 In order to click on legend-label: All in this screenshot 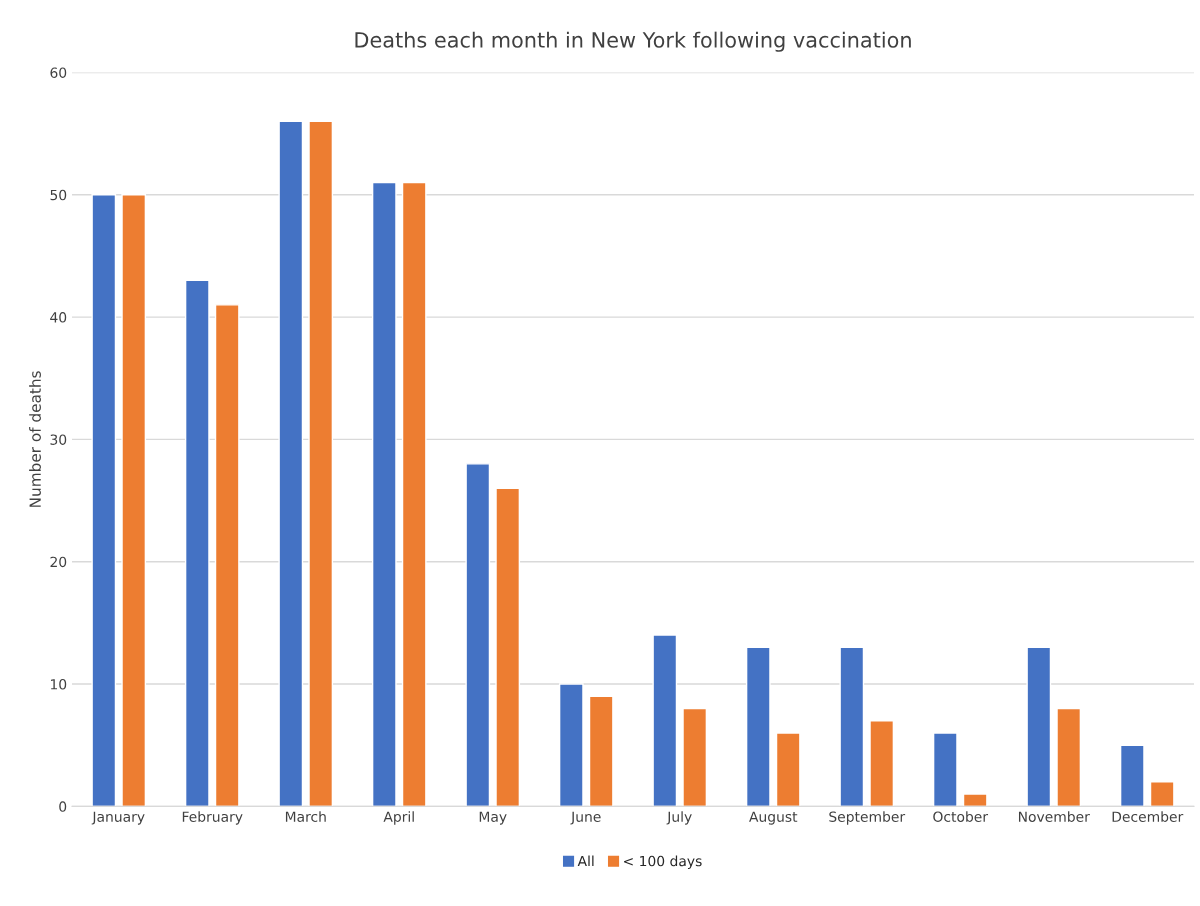, I will do `click(585, 861)`.